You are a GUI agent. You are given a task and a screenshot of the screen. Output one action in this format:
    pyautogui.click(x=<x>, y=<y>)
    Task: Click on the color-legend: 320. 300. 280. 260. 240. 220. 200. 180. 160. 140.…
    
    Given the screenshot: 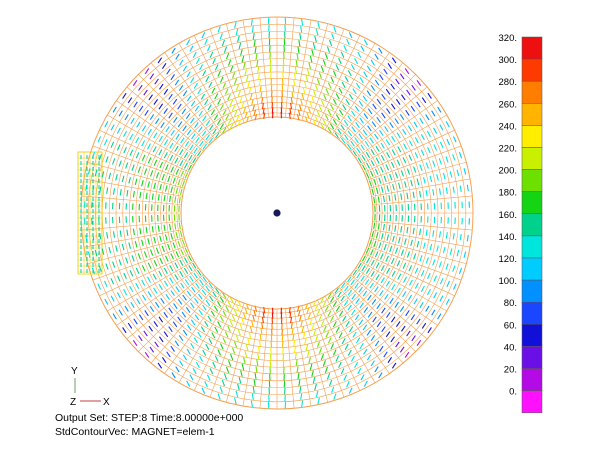 What is the action you would take?
    pyautogui.click(x=521, y=223)
    